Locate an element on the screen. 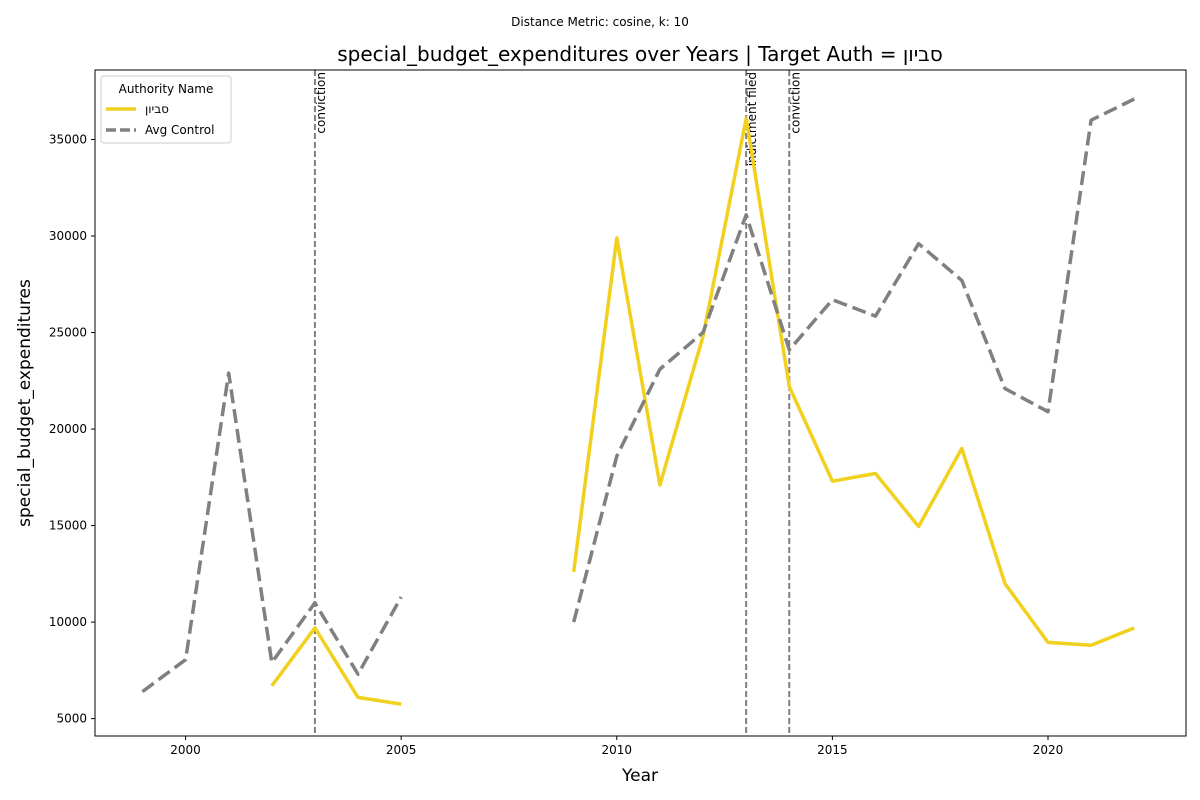  x-axis-label: Year is located at coordinates (639, 776).